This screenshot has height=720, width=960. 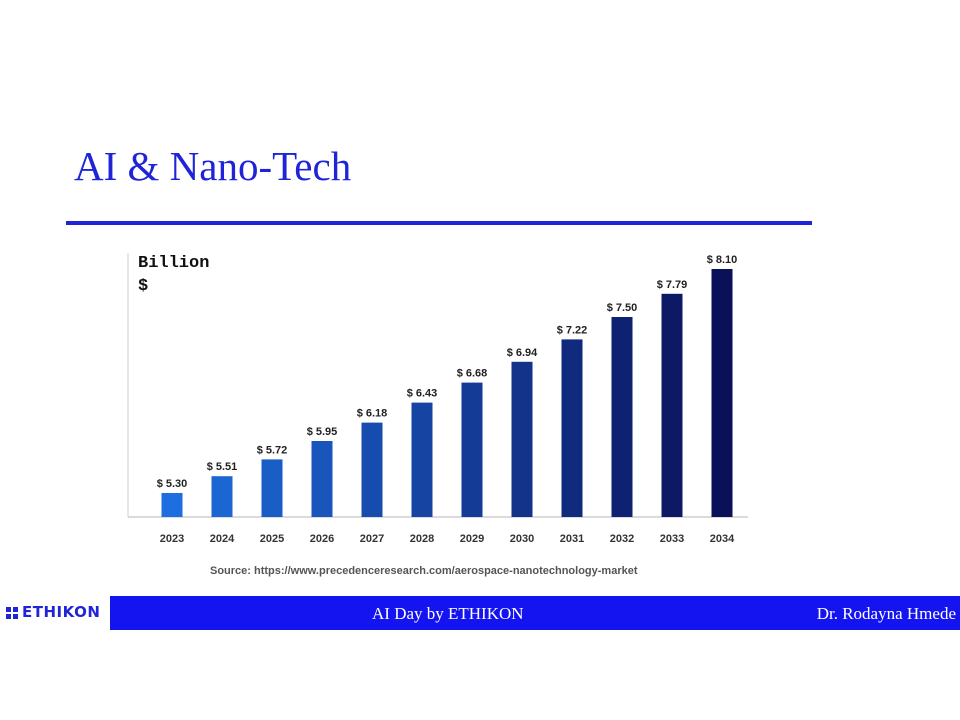 I want to click on footer-event-title: AI Day by ETHIKON, so click(x=448, y=613).